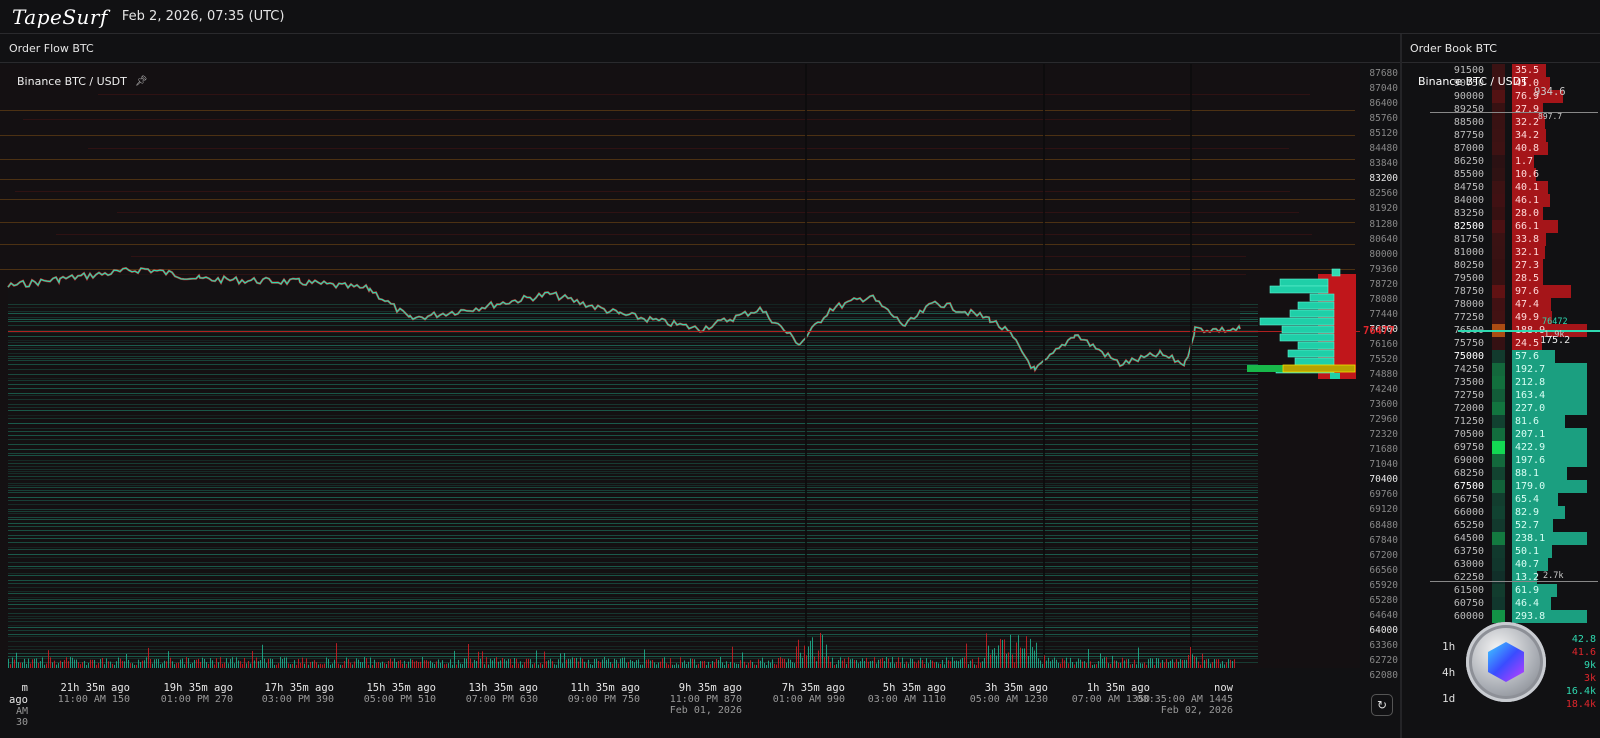 The image size is (1600, 738). What do you see at coordinates (1468, 447) in the screenshot?
I see `book-price: 69750` at bounding box center [1468, 447].